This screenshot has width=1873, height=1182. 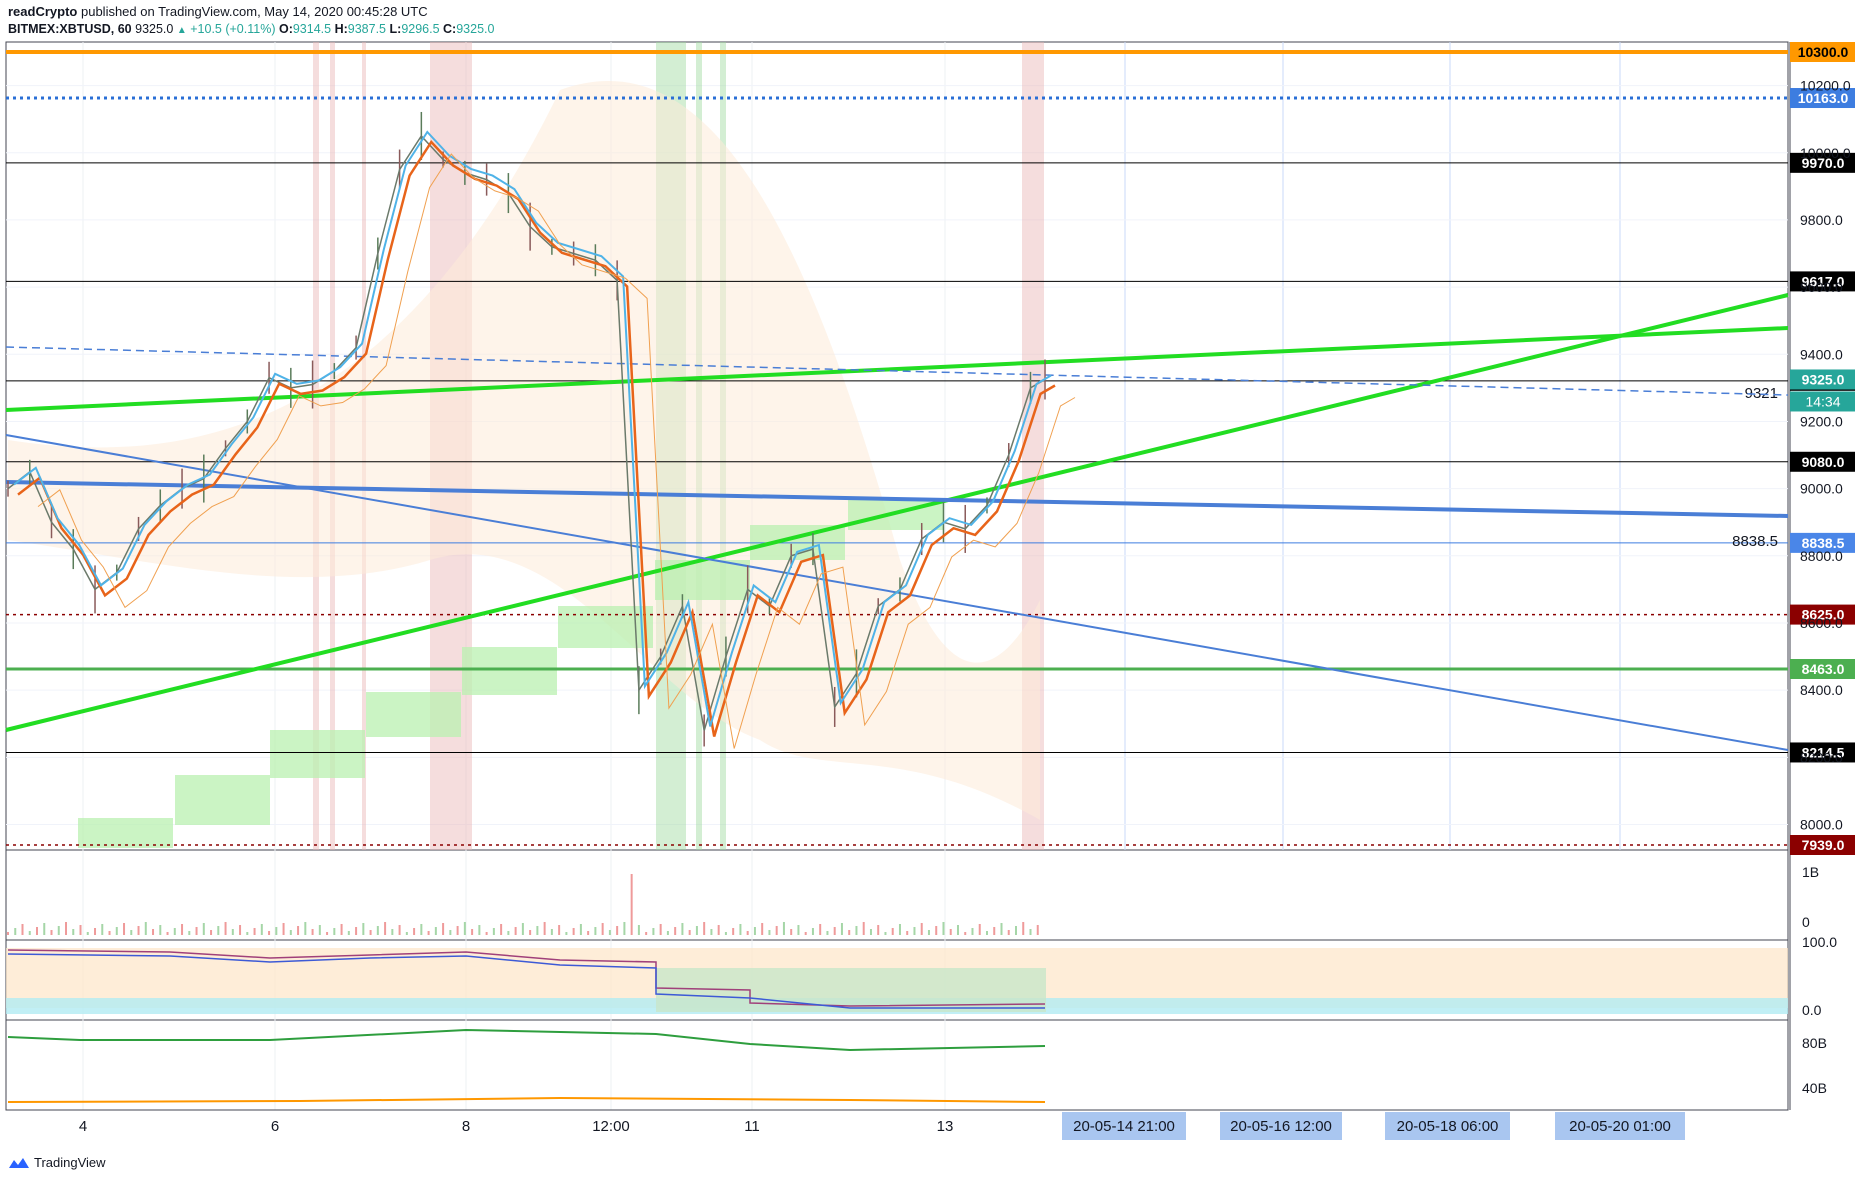 I want to click on high-label: H:, so click(x=341, y=29).